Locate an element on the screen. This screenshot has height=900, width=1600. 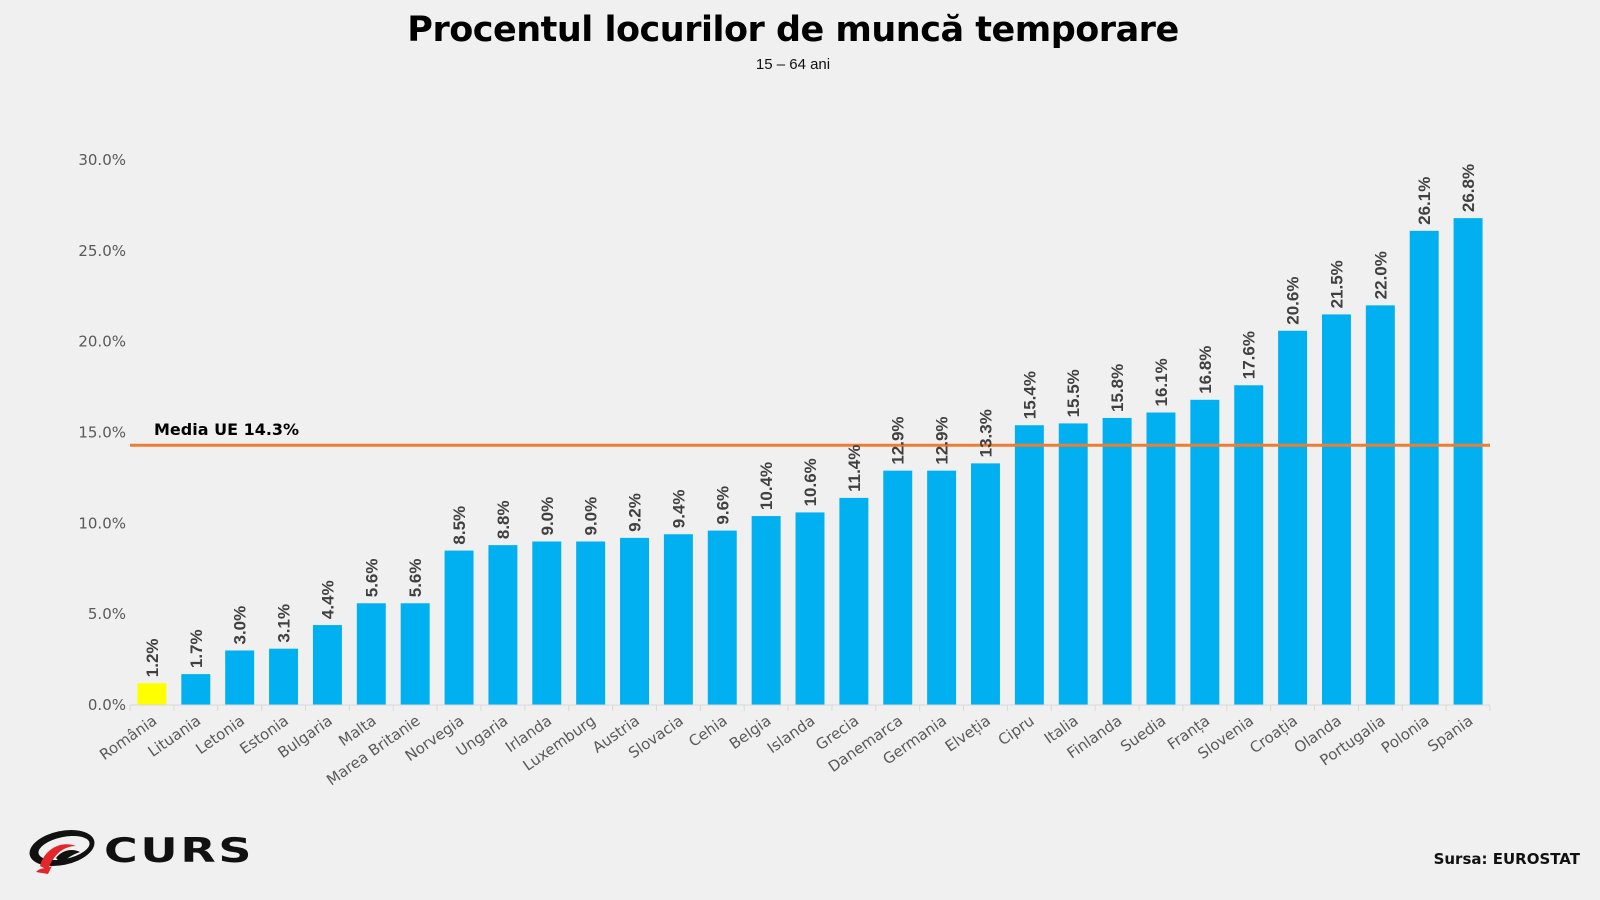
bar-românia is located at coordinates (152, 694).